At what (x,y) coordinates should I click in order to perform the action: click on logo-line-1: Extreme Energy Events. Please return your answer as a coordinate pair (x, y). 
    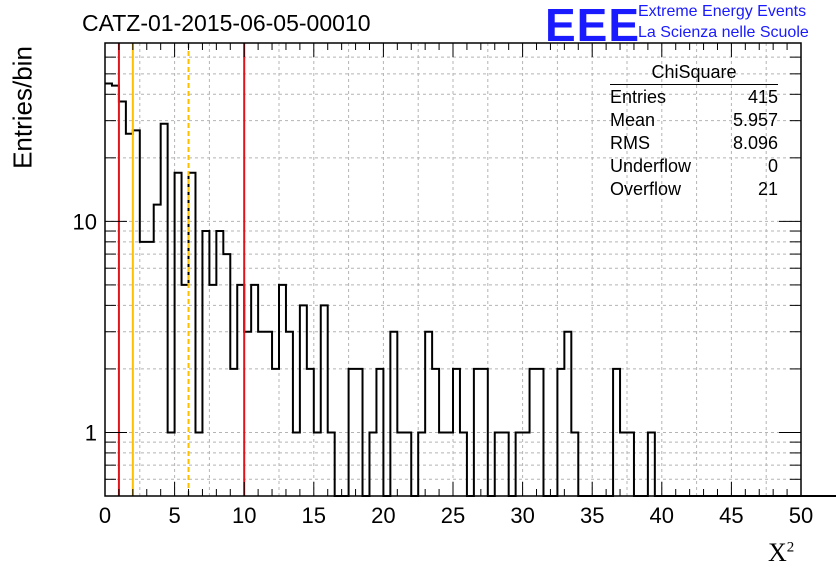
    Looking at the image, I should click on (722, 11).